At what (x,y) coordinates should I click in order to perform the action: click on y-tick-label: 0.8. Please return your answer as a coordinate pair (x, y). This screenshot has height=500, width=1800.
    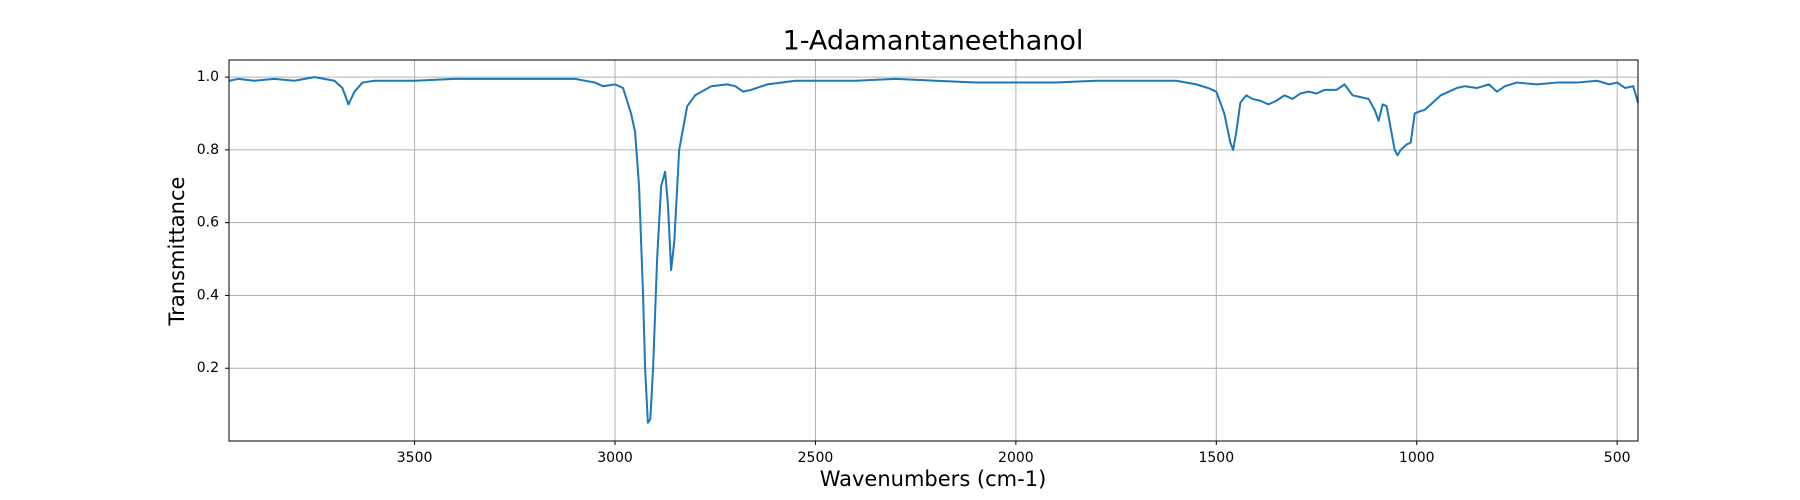
    Looking at the image, I should click on (208, 150).